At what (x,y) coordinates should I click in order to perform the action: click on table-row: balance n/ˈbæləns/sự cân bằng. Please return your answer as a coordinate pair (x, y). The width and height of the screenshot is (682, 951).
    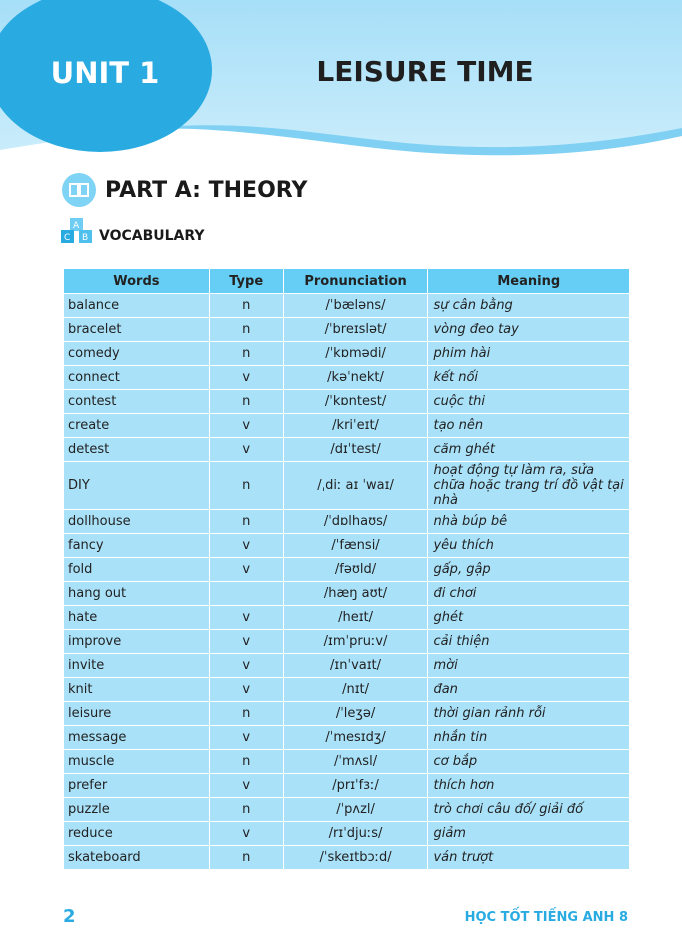
    Looking at the image, I should click on (346, 305).